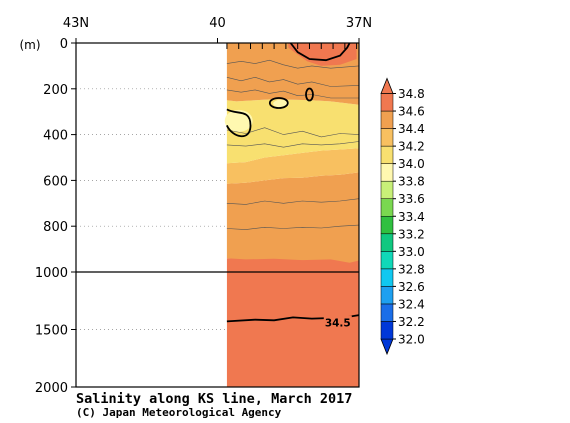 This screenshot has height=423, width=570. I want to click on band-34.0-34.2, so click(292, 166).